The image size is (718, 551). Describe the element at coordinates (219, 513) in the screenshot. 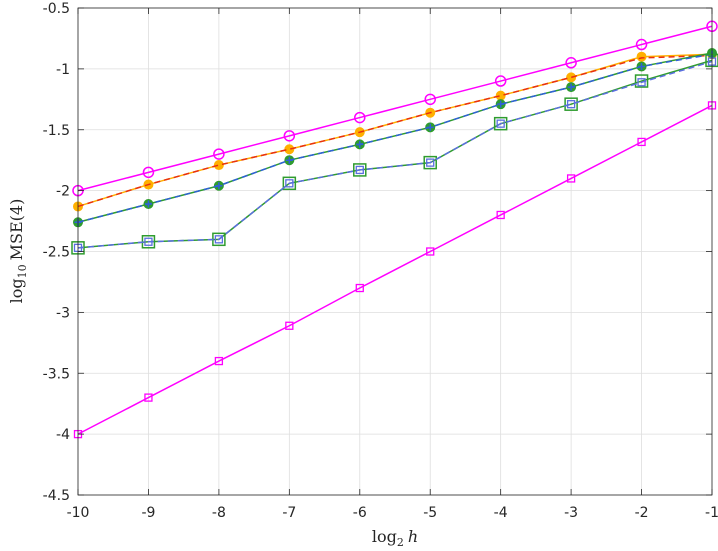

I see `x-tick-label: -8` at that location.